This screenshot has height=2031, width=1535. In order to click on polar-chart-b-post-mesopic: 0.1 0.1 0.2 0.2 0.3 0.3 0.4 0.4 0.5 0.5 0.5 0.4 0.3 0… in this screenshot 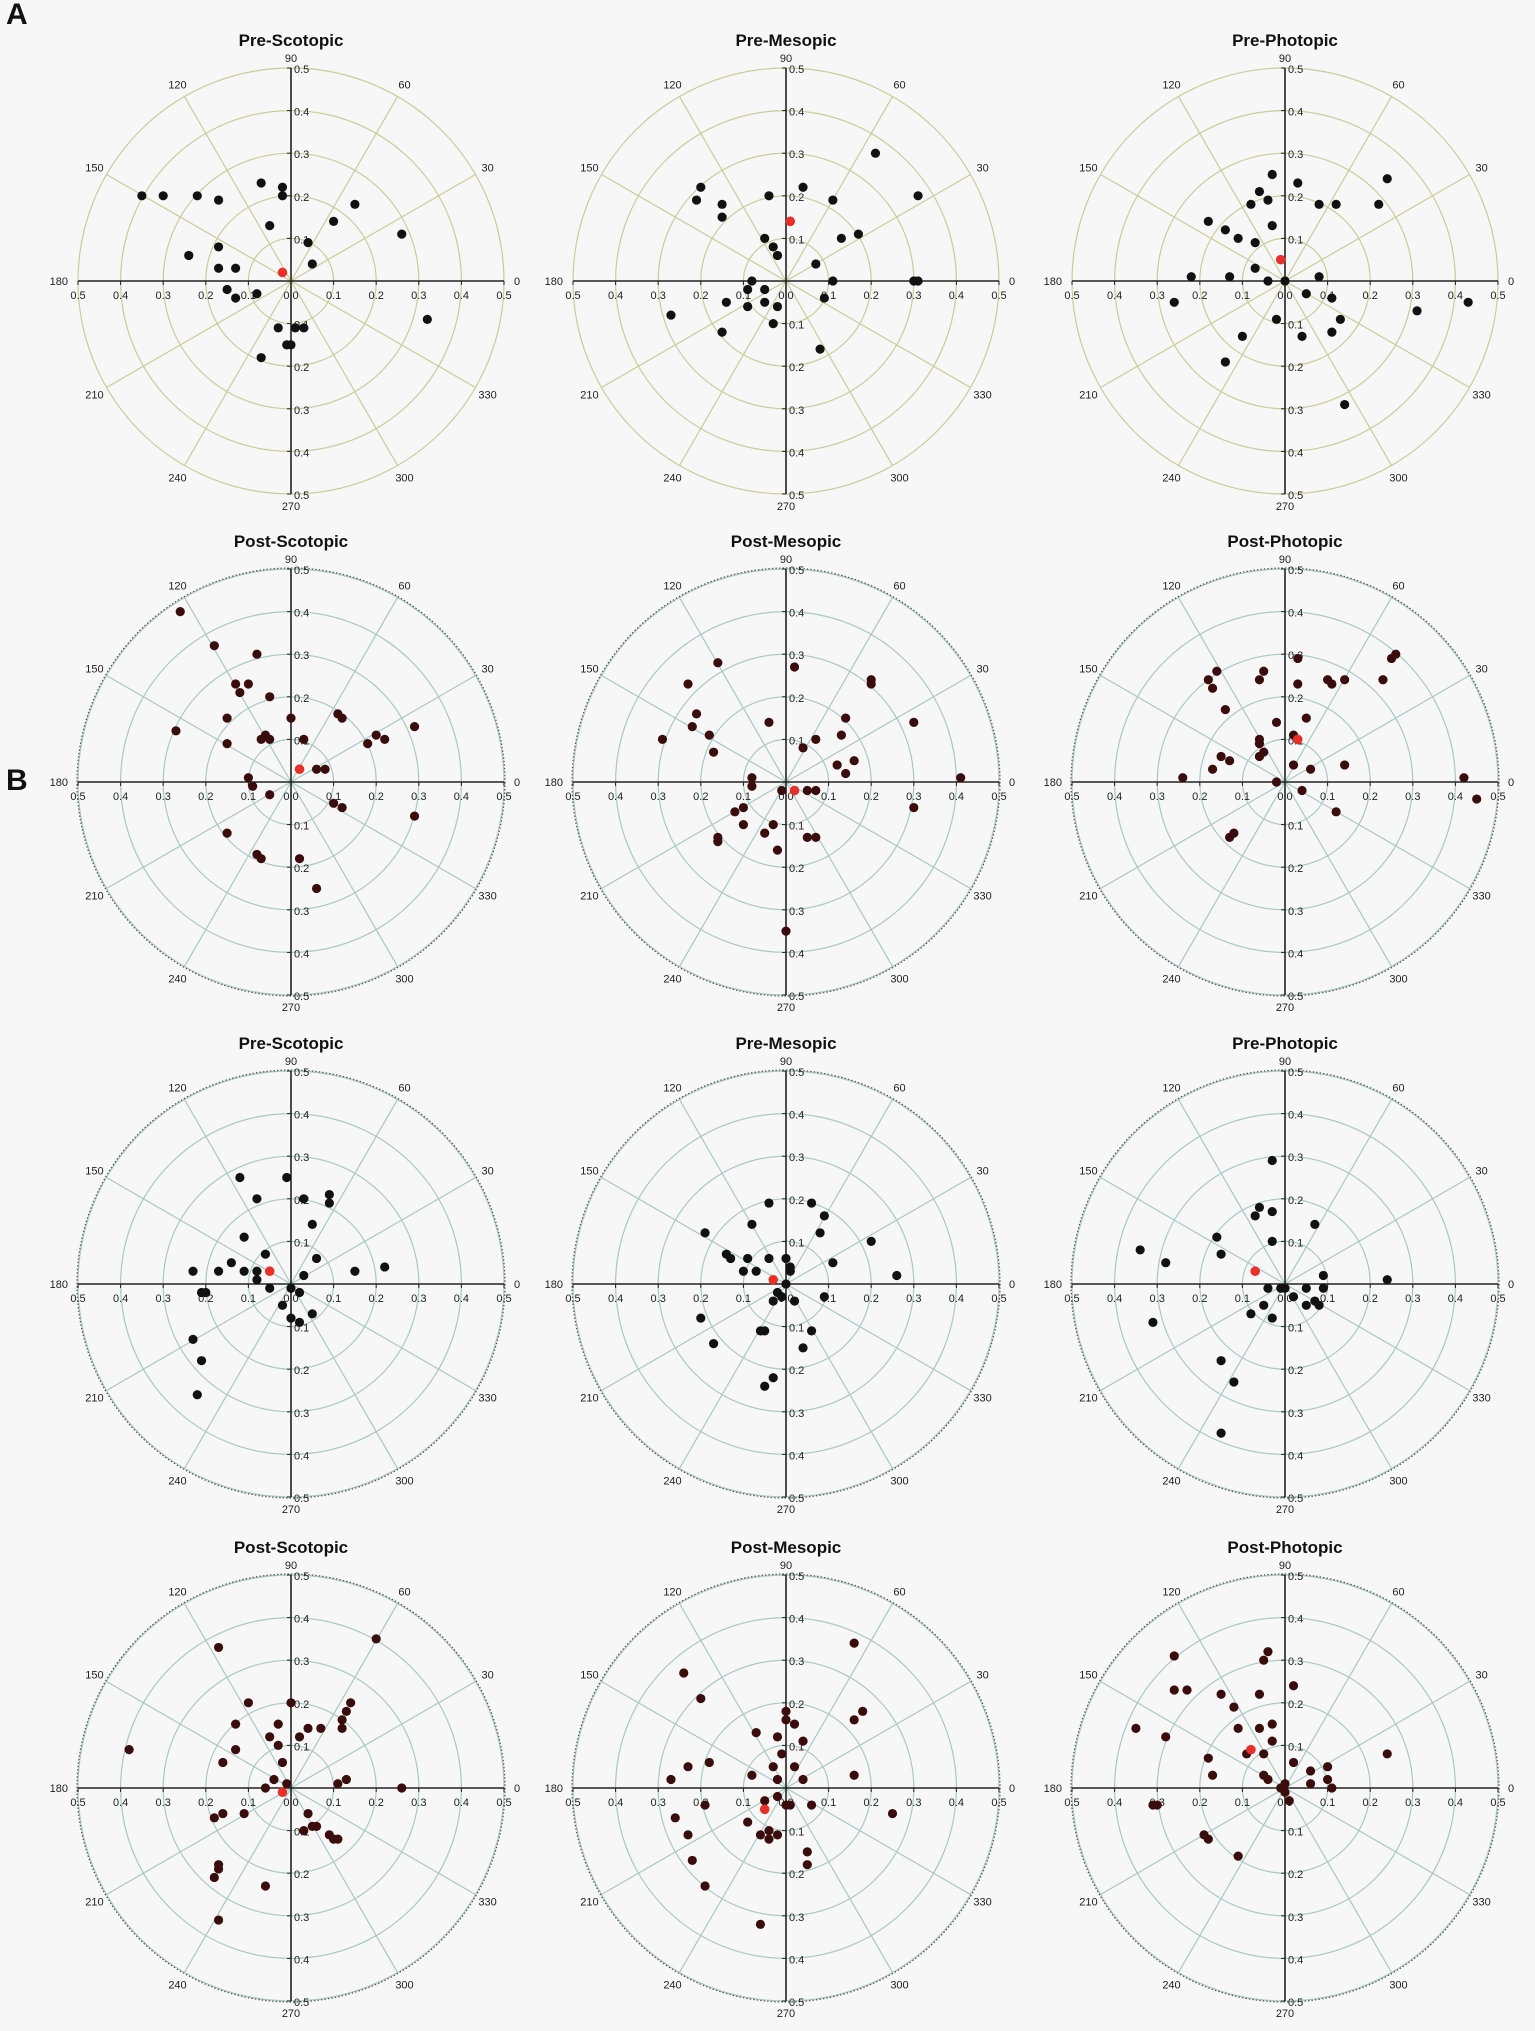, I will do `click(780, 1779)`.